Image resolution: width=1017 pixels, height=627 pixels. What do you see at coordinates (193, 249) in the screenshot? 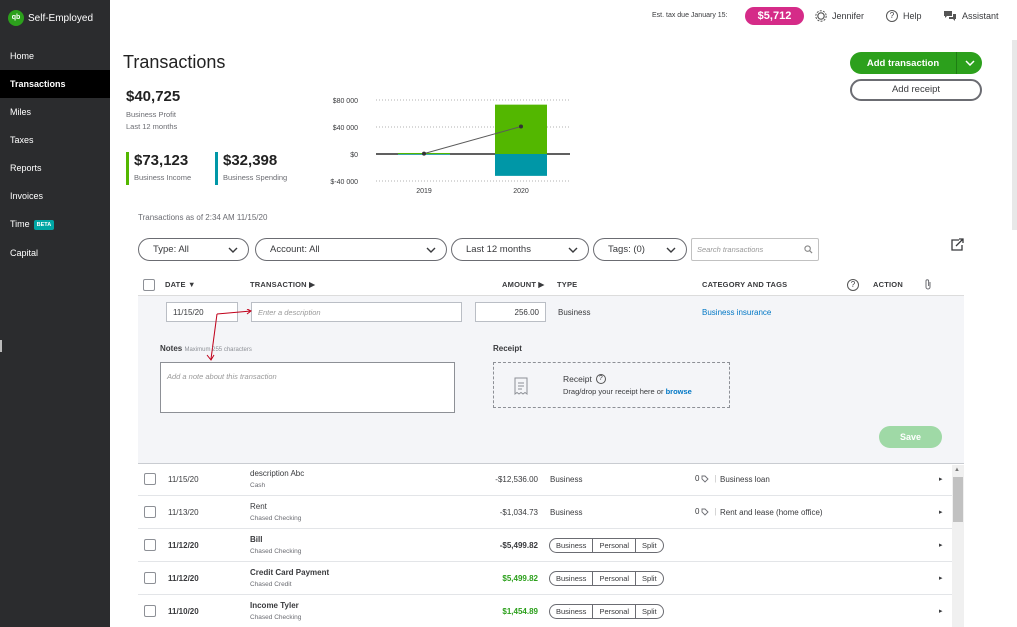
I see `type-filter: Type: All` at bounding box center [193, 249].